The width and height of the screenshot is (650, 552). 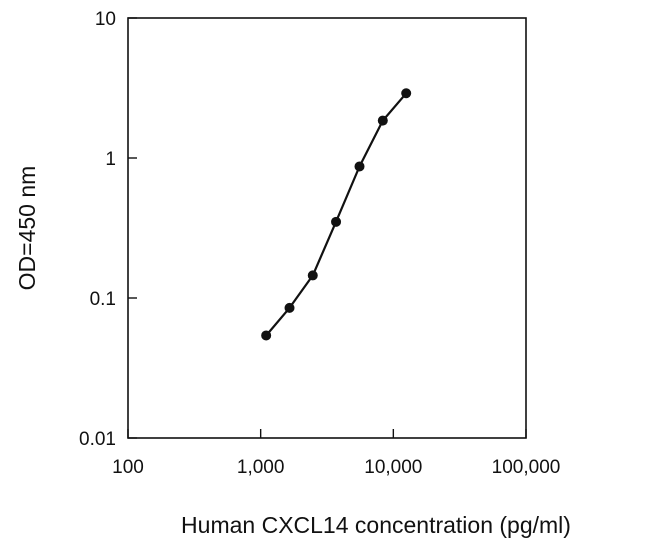 I want to click on x-tick-label: 100,000, so click(x=526, y=467).